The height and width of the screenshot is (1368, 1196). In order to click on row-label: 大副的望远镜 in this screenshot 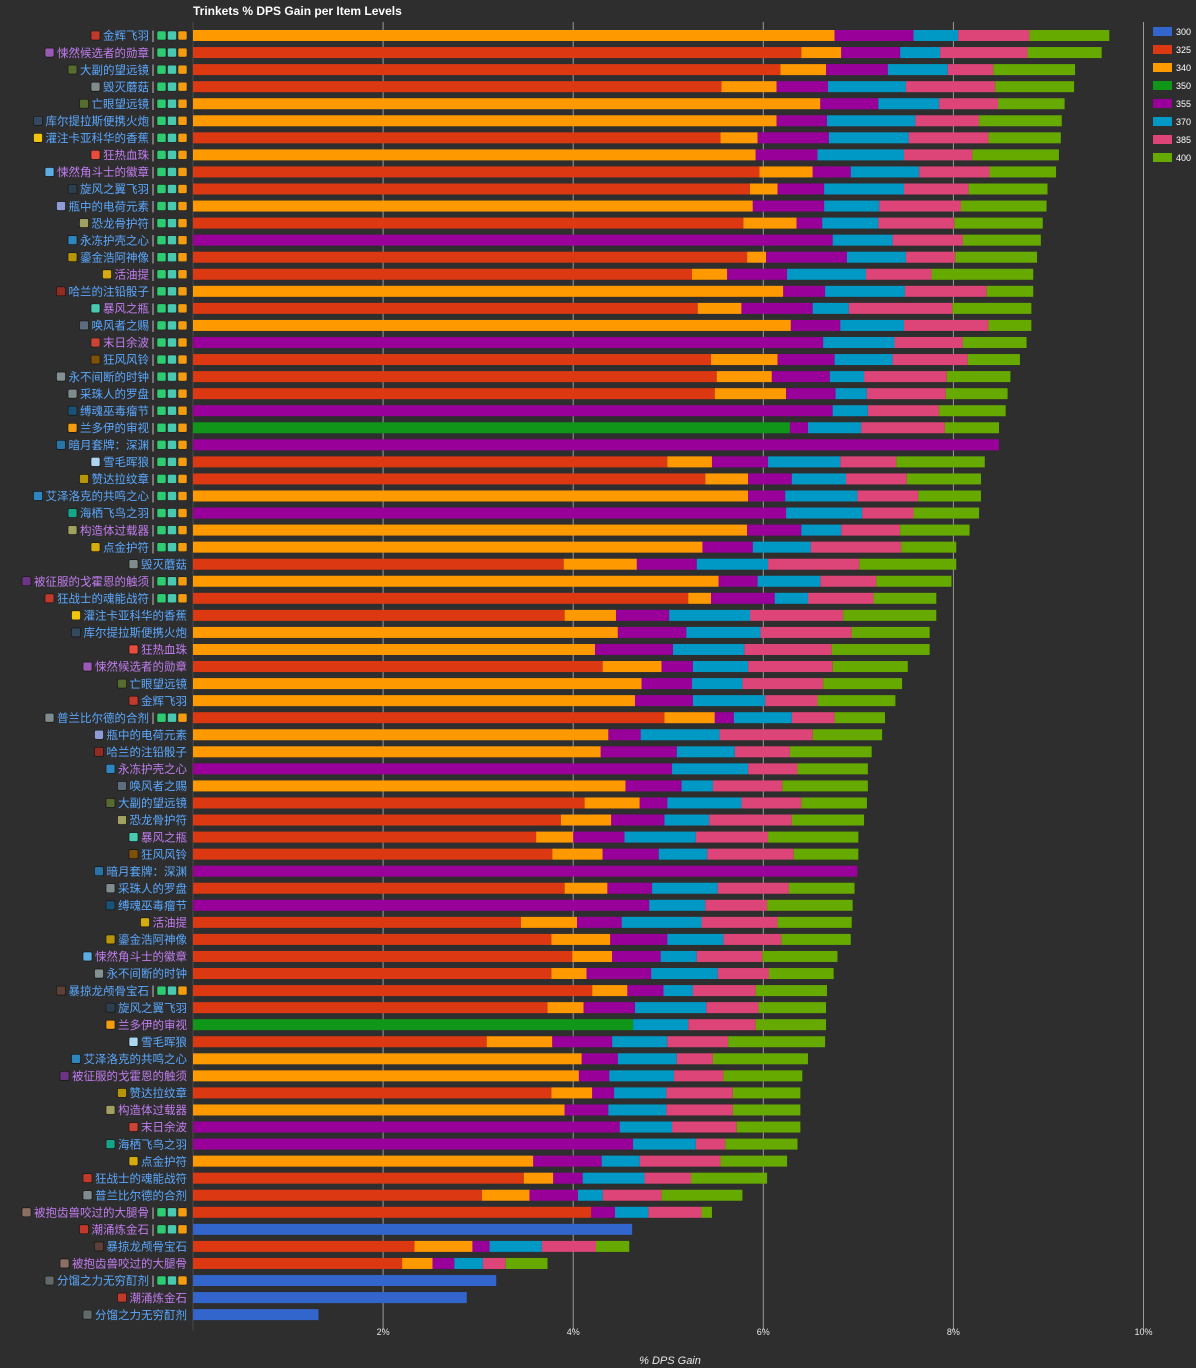, I will do `click(146, 803)`.